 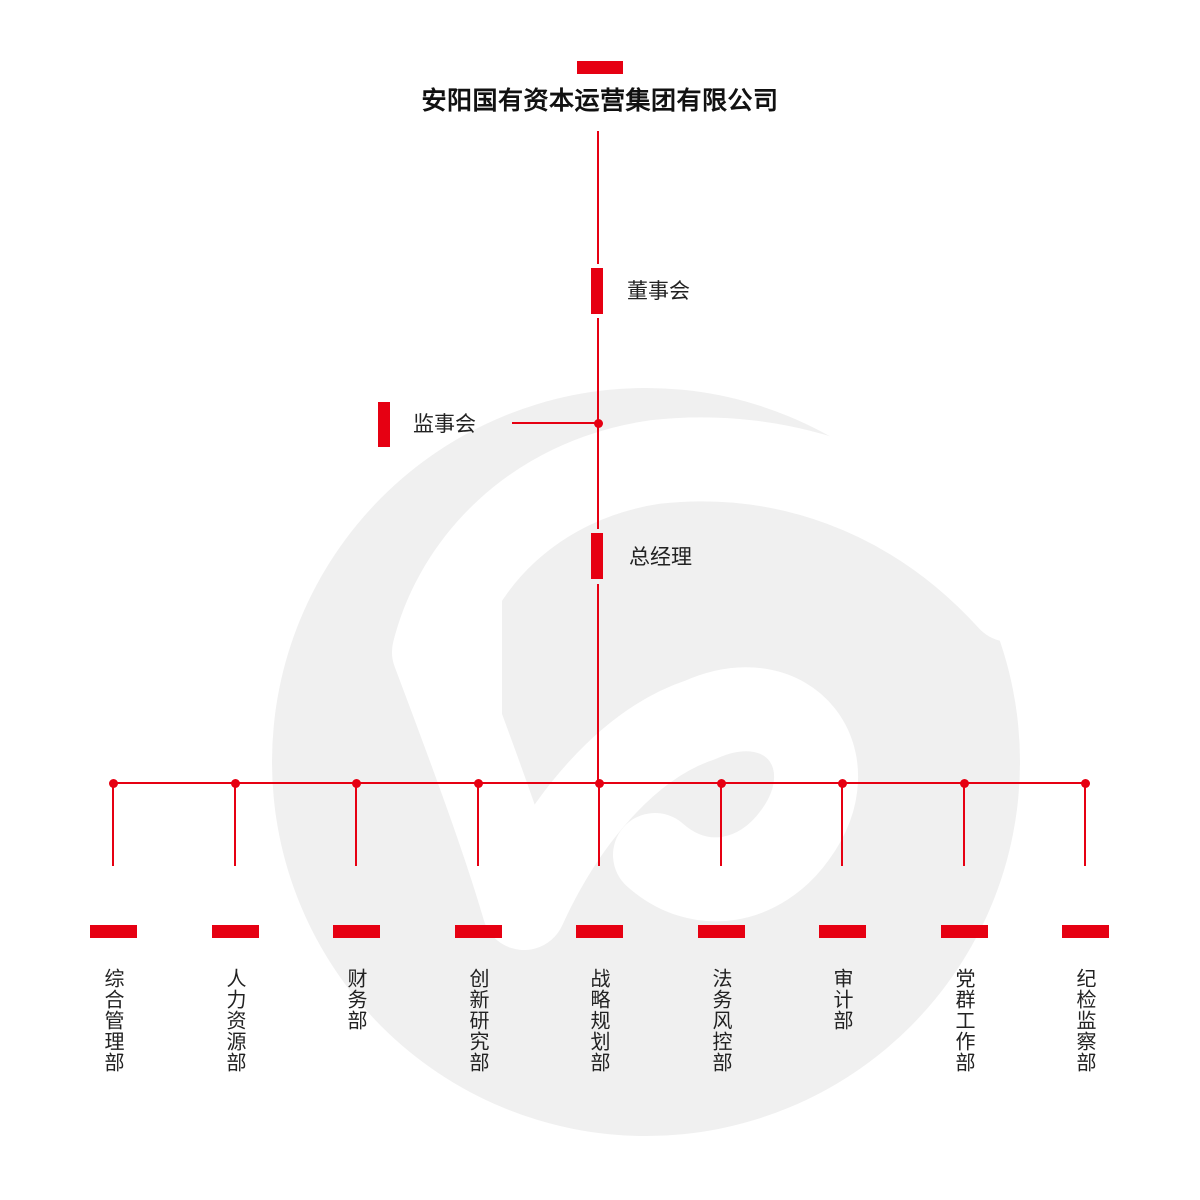 I want to click on department-node: 人力资源部, so click(x=235, y=926).